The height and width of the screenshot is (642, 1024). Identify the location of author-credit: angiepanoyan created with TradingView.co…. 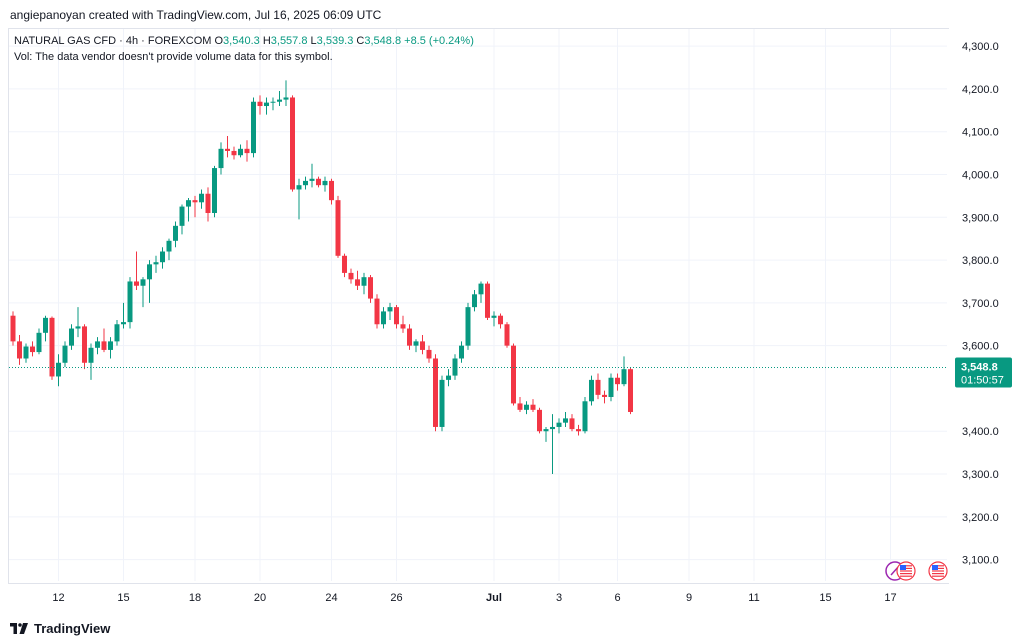
(196, 15).